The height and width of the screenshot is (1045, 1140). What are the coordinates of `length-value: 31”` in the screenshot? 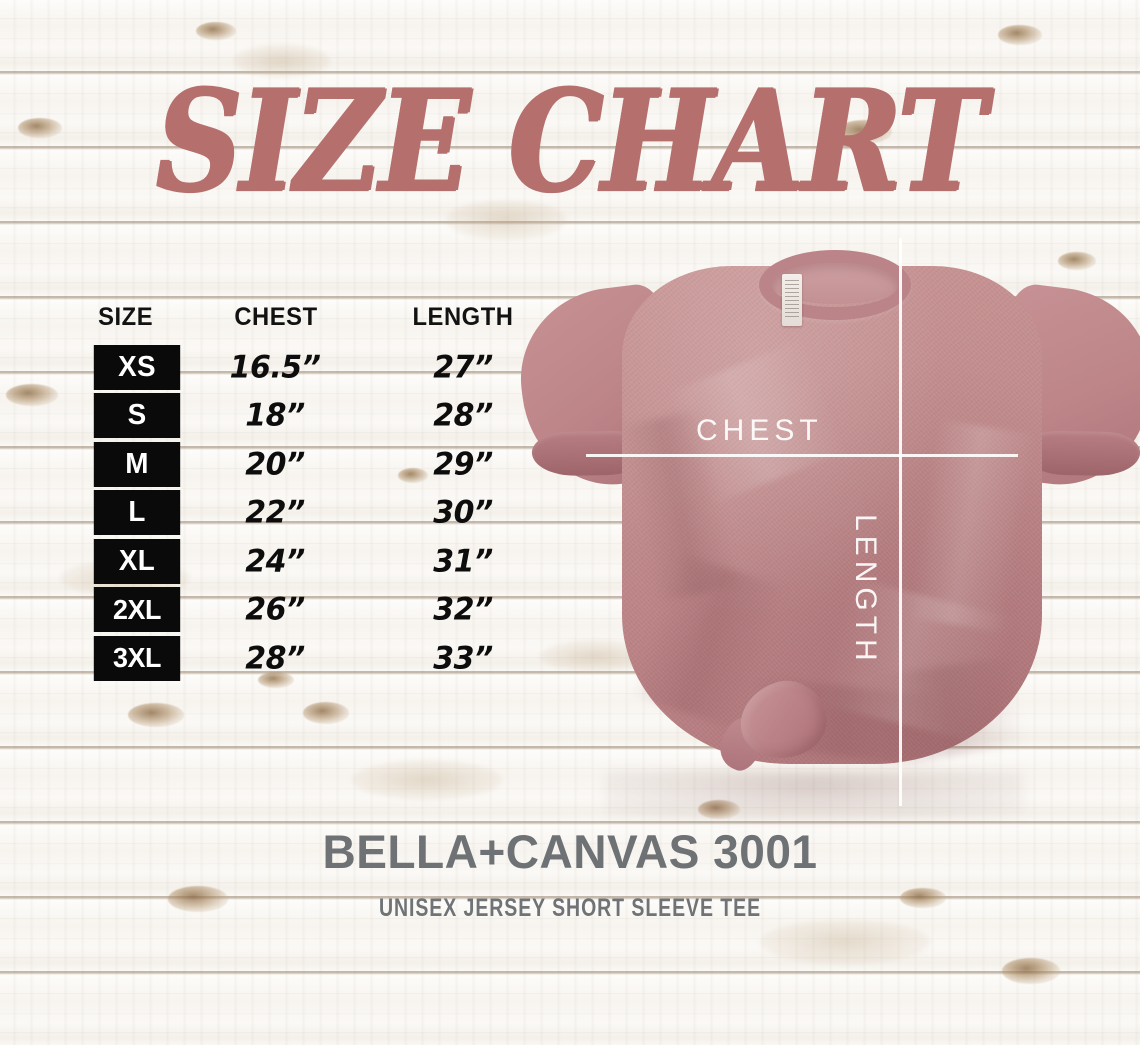 It's located at (463, 561).